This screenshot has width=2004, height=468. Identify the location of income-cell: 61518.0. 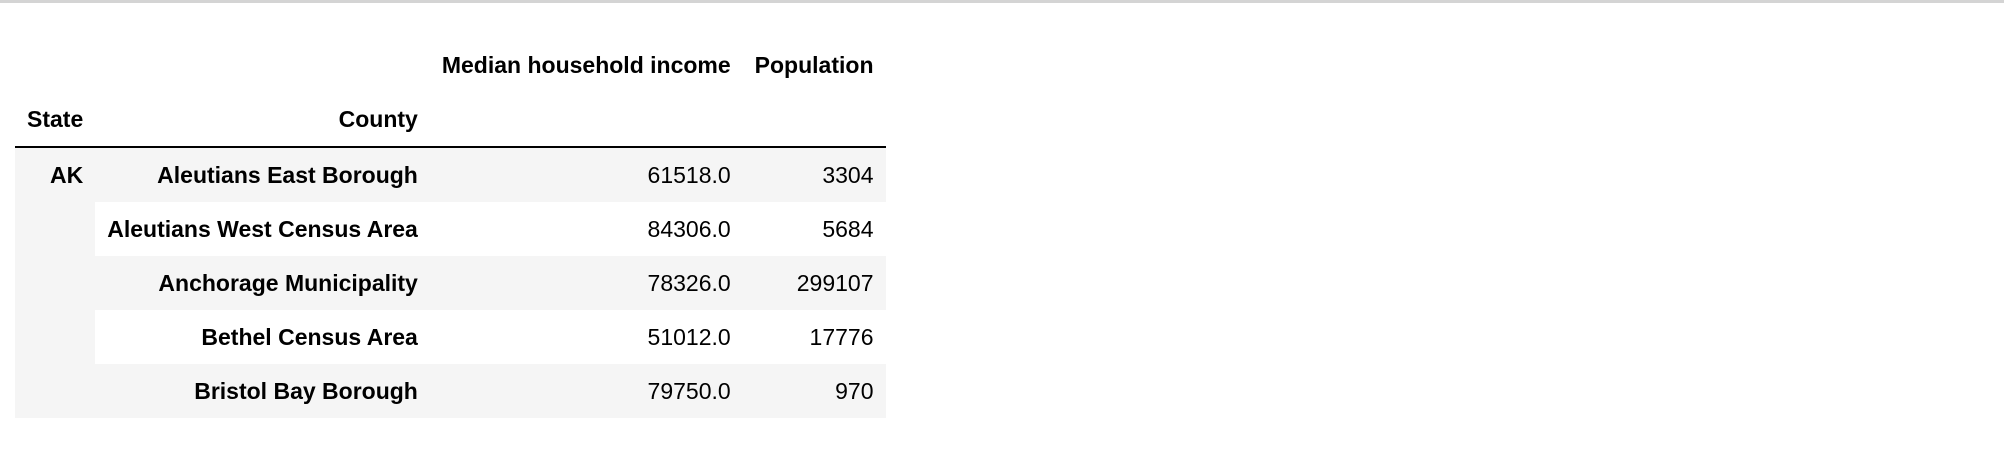
(586, 174).